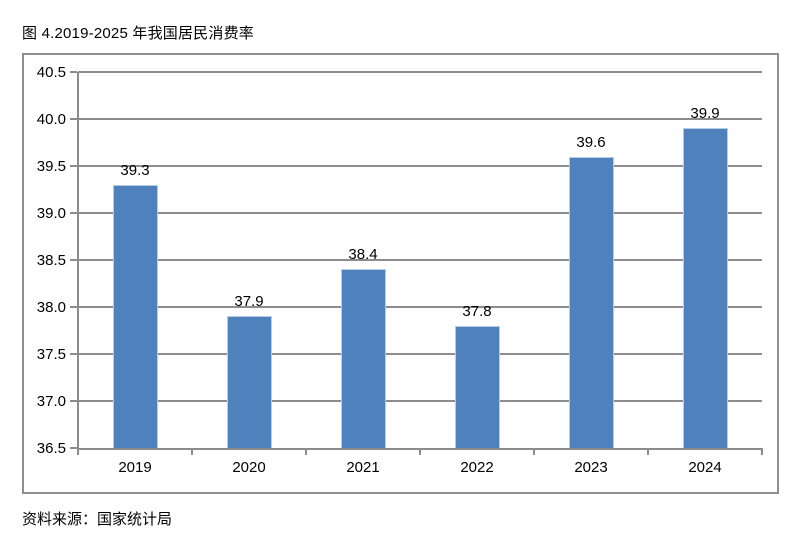 The image size is (800, 539). What do you see at coordinates (135, 170) in the screenshot?
I see `bar-value-label: 39.3` at bounding box center [135, 170].